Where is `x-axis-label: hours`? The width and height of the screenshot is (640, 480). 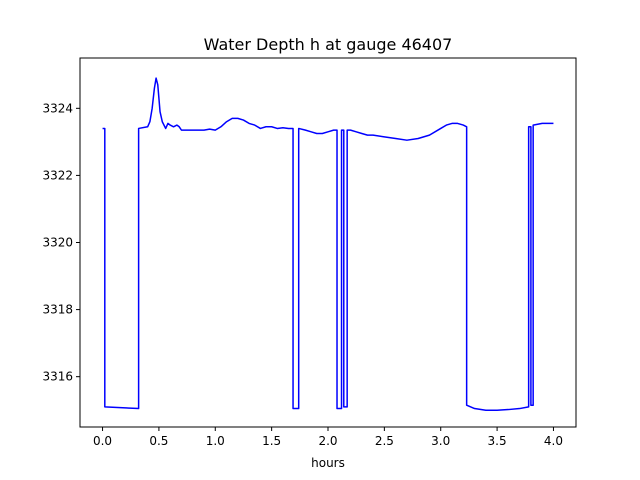 x-axis-label: hours is located at coordinates (328, 463).